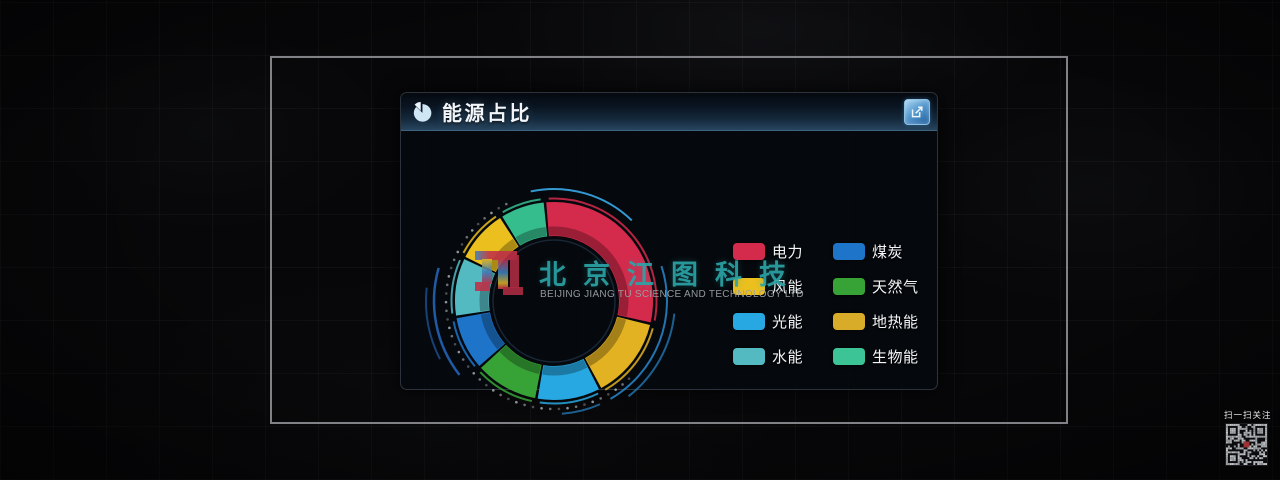 Image resolution: width=1280 pixels, height=480 pixels. What do you see at coordinates (669, 112) in the screenshot?
I see `panel-header: 能源占比` at bounding box center [669, 112].